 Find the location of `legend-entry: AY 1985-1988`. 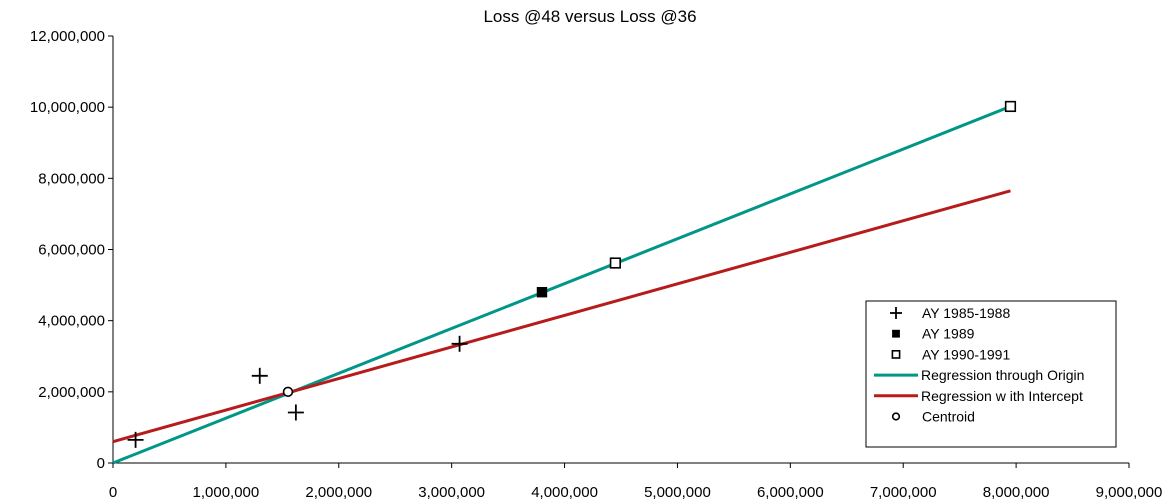

legend-entry: AY 1985-1988 is located at coordinates (950, 313).